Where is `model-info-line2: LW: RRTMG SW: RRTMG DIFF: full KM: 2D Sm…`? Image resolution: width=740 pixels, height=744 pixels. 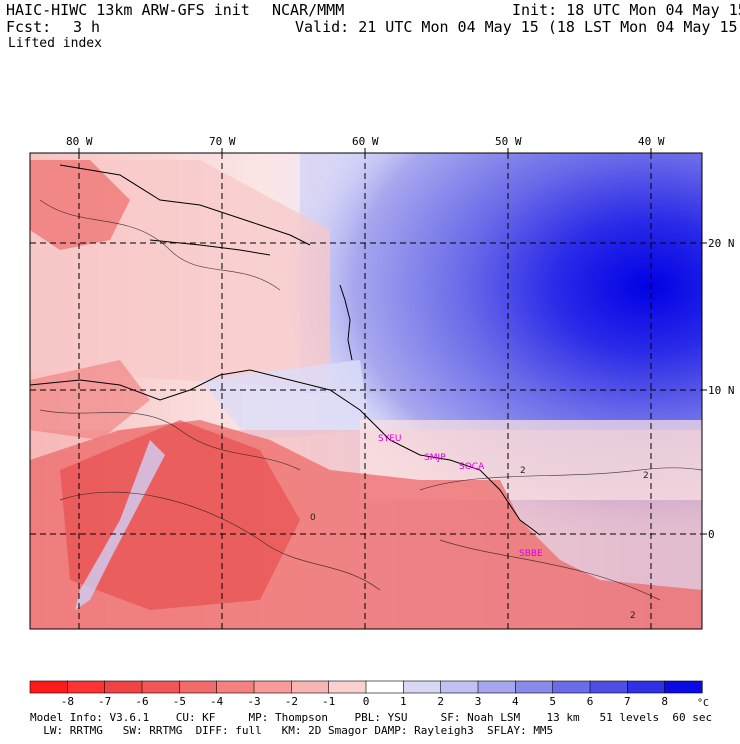 model-info-line2: LW: RRTMG SW: RRTMG DIFF: full KM: 2D Sm… is located at coordinates (292, 730).